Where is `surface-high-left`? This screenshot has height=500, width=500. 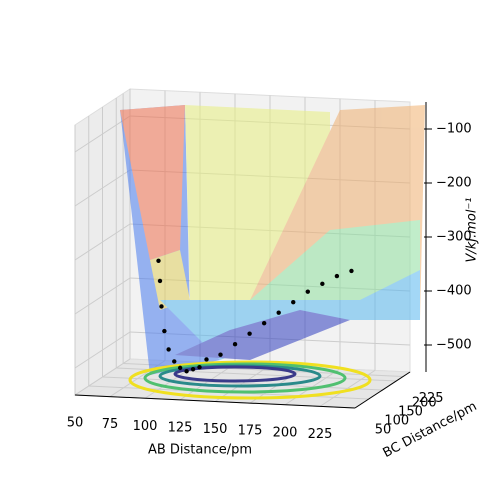 surface-high-left is located at coordinates (152, 182).